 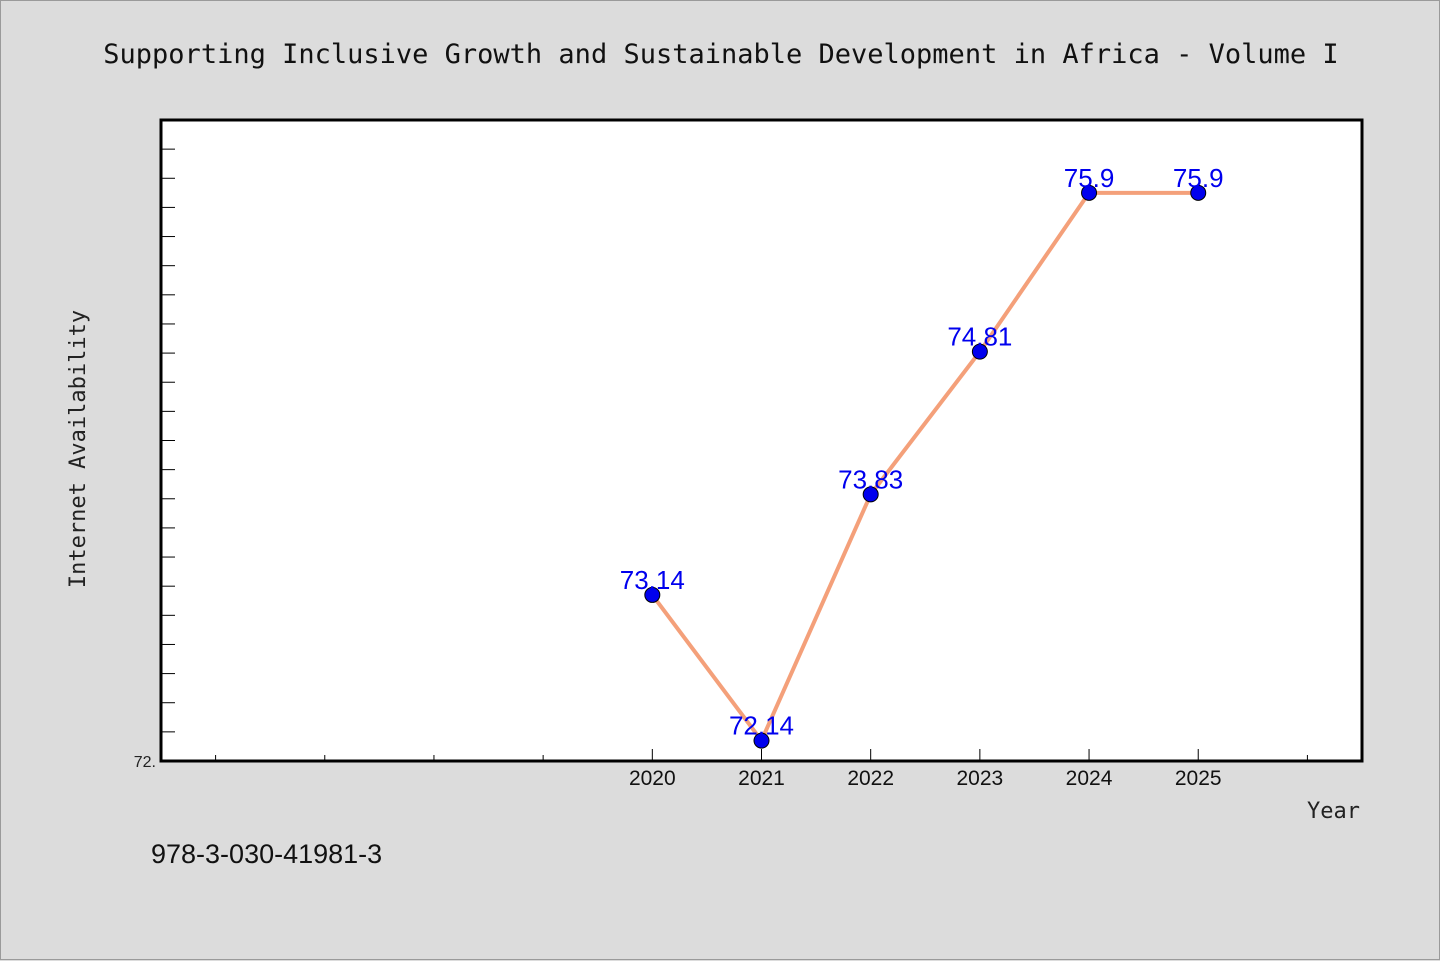 I want to click on y-tick-label: 72., so click(x=145, y=762).